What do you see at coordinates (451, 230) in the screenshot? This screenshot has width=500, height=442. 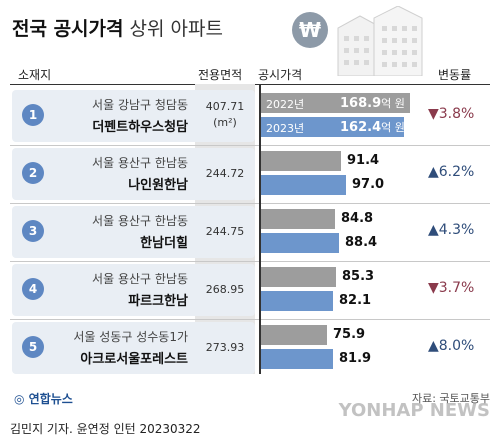 I see `change-value: ▲4.3%` at bounding box center [451, 230].